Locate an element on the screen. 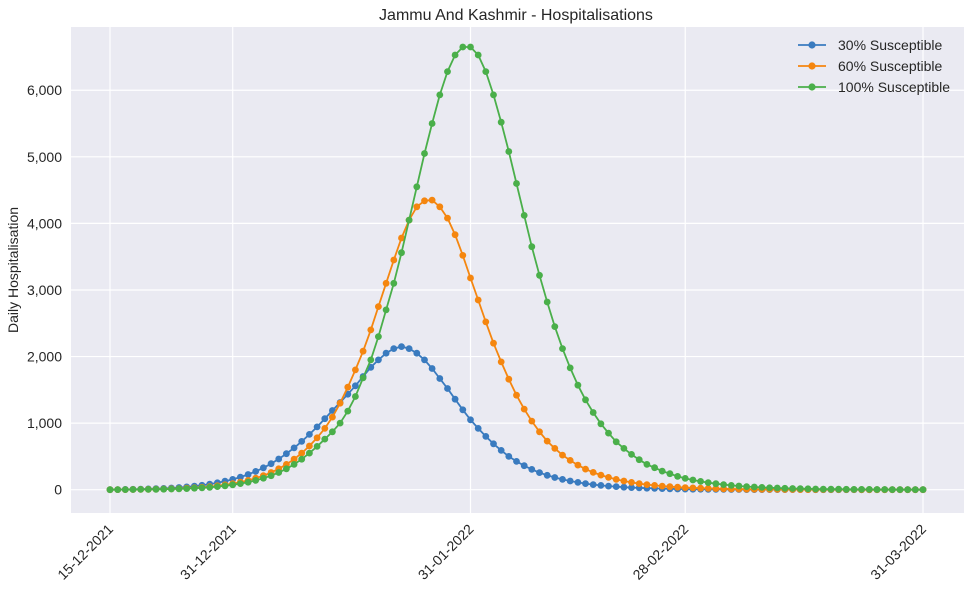 Image resolution: width=969 pixels, height=591 pixels. x-tick-label: 31-01-2022 is located at coordinates (446, 552).